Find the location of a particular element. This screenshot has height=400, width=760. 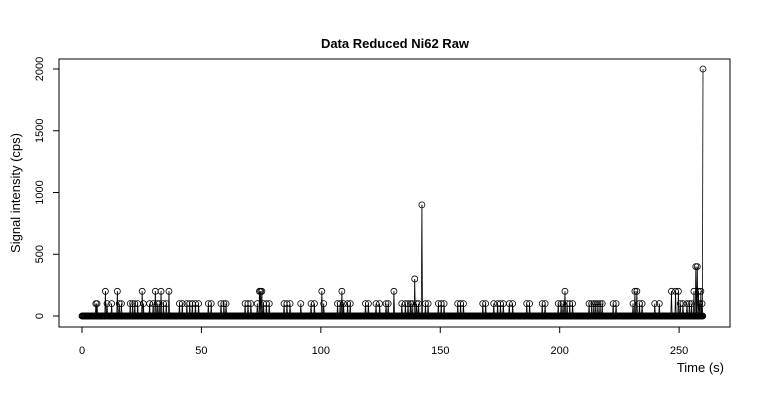

x-tick-label: 250 is located at coordinates (679, 351).